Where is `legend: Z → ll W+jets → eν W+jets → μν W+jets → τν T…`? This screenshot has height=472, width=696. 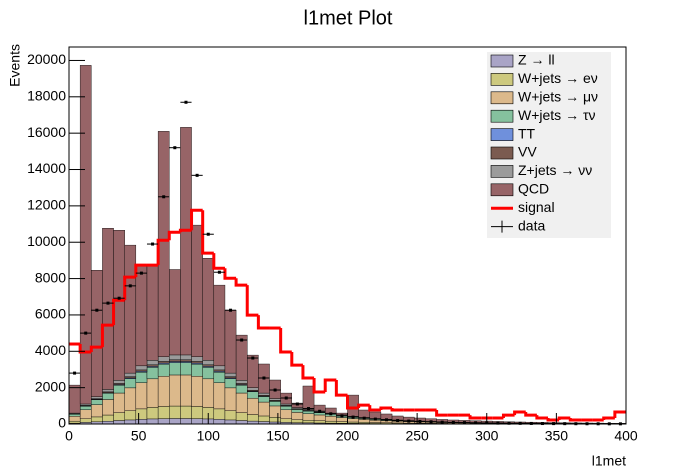
legend: Z → ll W+jets → eν W+jets → μν W+jets → τν T… is located at coordinates (549, 145).